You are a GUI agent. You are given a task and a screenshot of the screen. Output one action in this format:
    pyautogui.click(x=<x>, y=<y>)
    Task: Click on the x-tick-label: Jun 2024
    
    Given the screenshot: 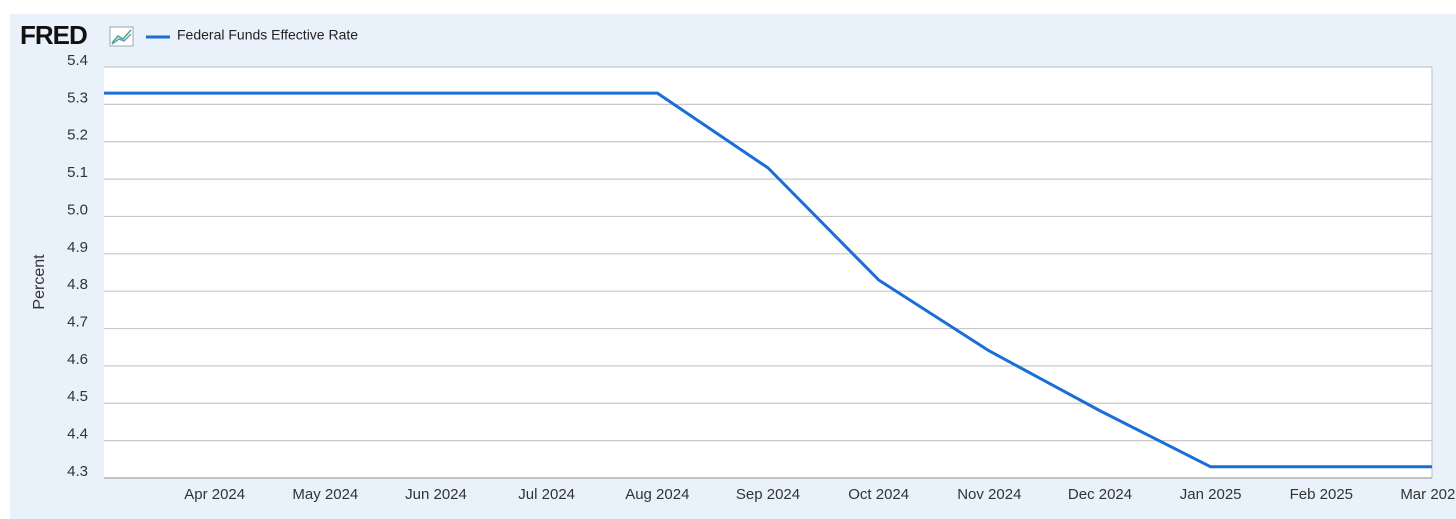 What is the action you would take?
    pyautogui.click(x=436, y=494)
    